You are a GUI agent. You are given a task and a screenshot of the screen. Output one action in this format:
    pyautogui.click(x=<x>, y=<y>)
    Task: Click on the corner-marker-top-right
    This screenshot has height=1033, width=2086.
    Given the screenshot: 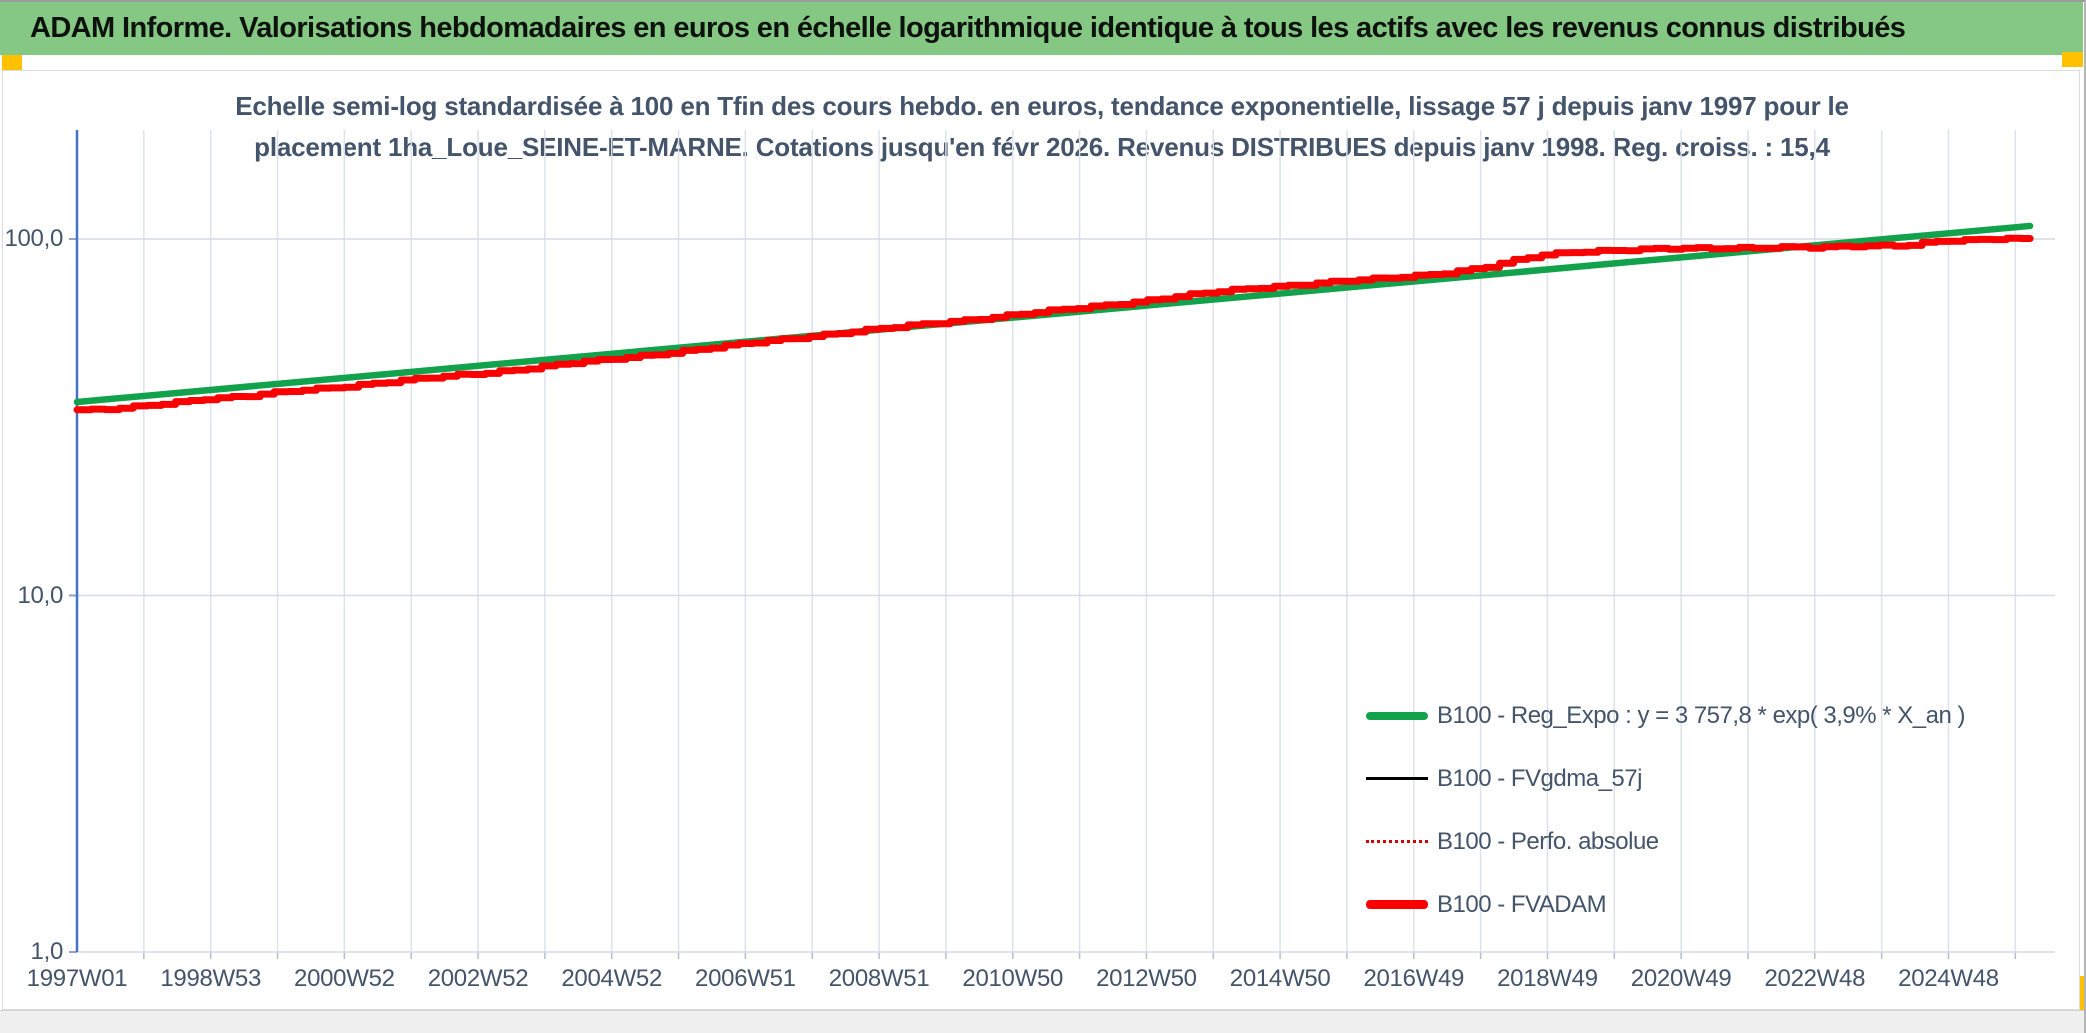 What is the action you would take?
    pyautogui.click(x=2072, y=59)
    